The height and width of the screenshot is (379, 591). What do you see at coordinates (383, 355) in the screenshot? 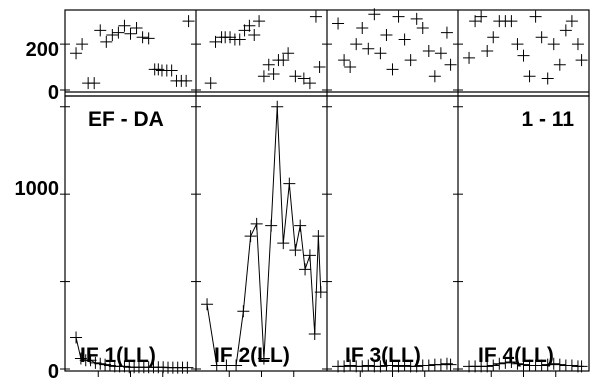
I see `panel-label-if3: IF 3(LL)` at bounding box center [383, 355].